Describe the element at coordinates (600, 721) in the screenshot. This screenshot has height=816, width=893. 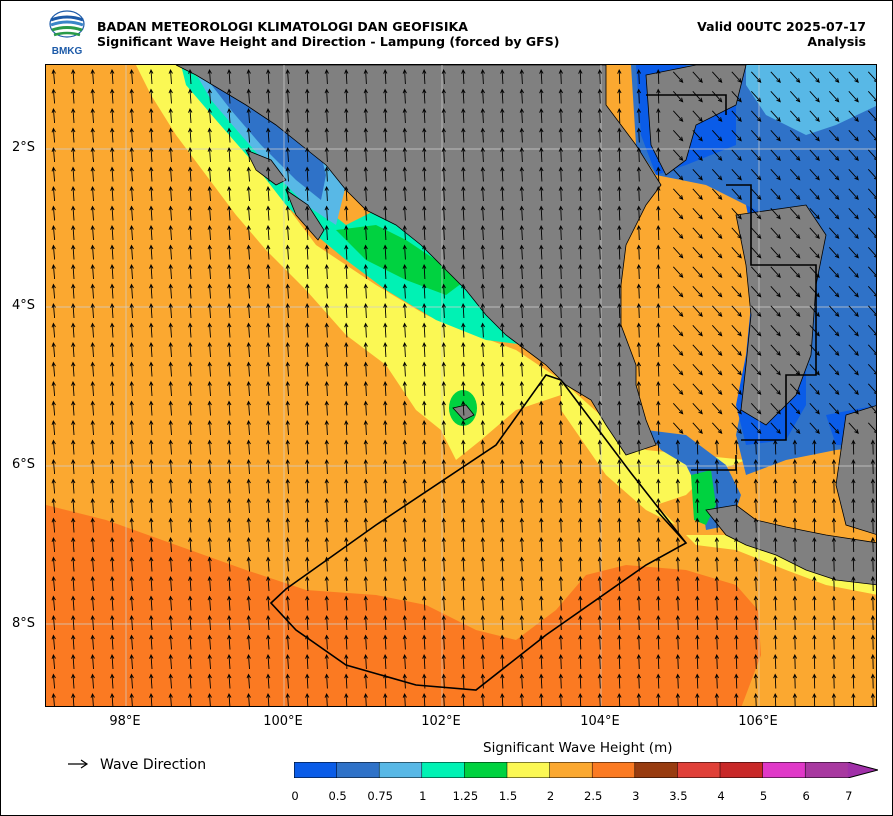
I see `lon-label-104e: 104°E` at that location.